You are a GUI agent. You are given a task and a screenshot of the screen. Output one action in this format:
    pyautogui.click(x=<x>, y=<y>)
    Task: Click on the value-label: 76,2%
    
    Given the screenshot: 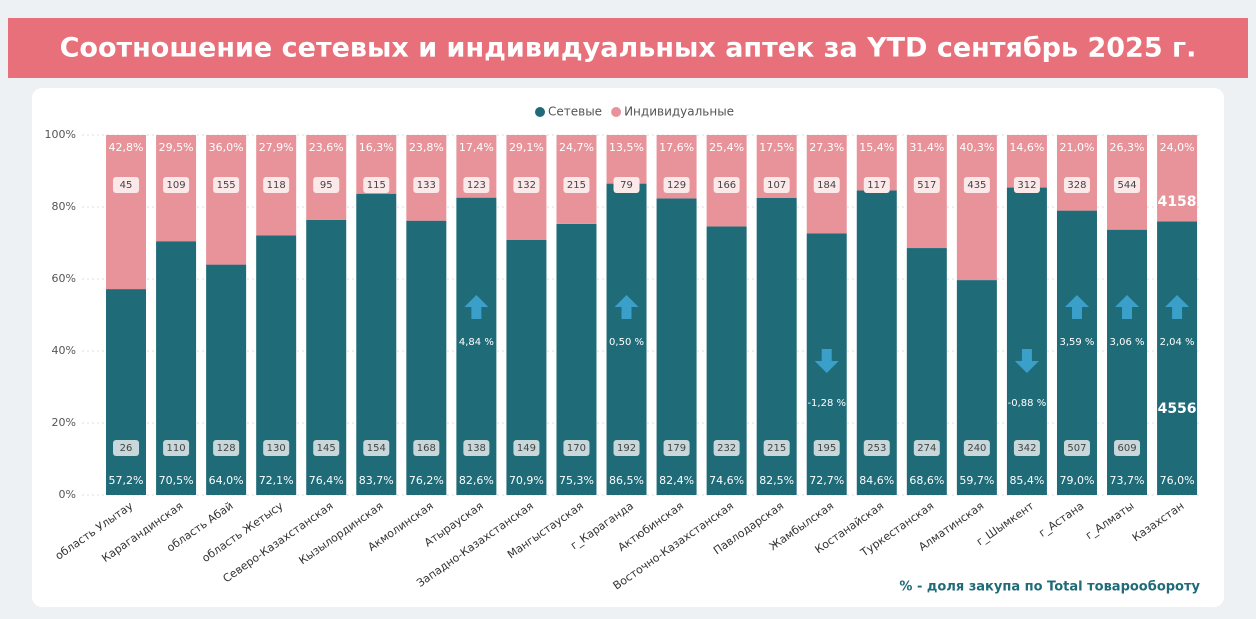 What is the action you would take?
    pyautogui.click(x=426, y=480)
    